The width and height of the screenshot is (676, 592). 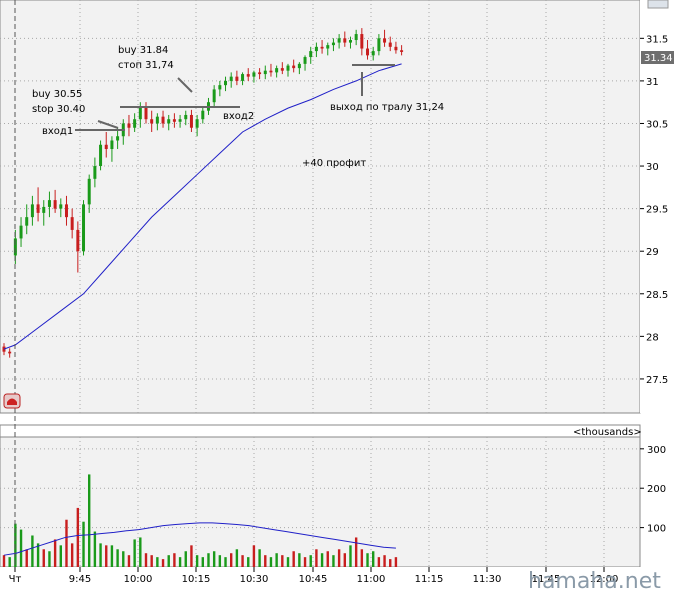 I want to click on alarm-icon, so click(x=12, y=401).